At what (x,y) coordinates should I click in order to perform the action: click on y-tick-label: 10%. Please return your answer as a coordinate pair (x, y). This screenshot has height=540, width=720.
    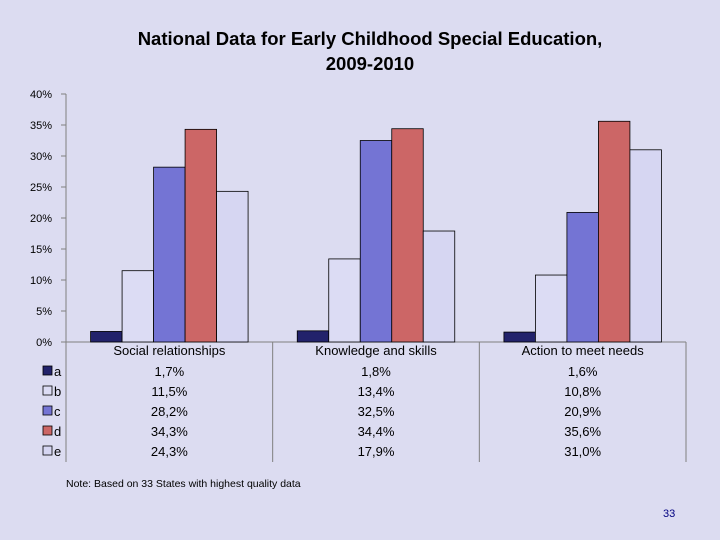
    Looking at the image, I should click on (41, 281).